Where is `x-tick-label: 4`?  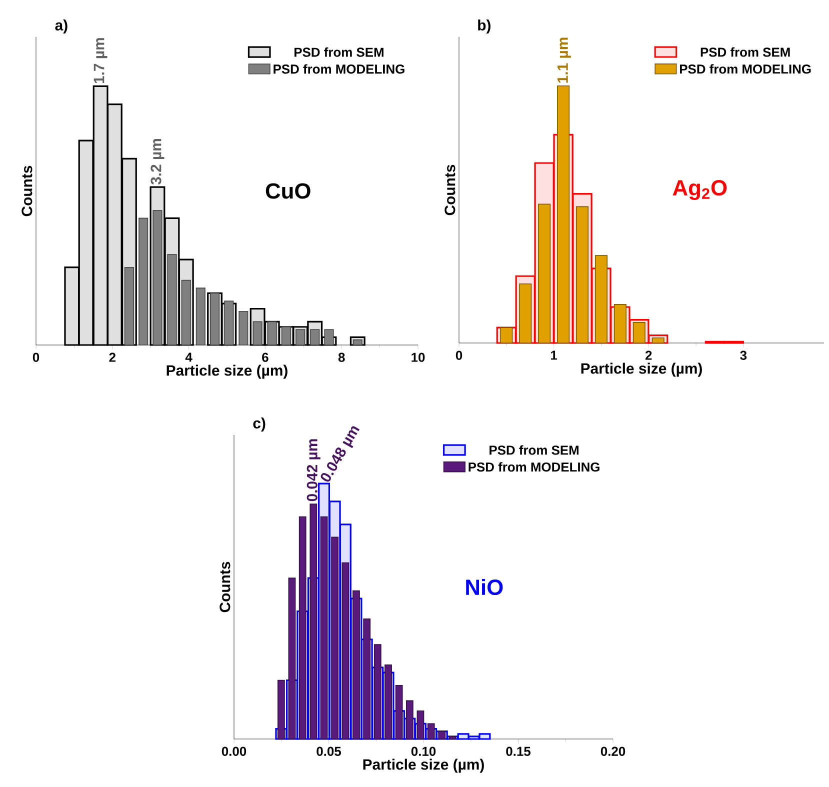
x-tick-label: 4 is located at coordinates (188, 357).